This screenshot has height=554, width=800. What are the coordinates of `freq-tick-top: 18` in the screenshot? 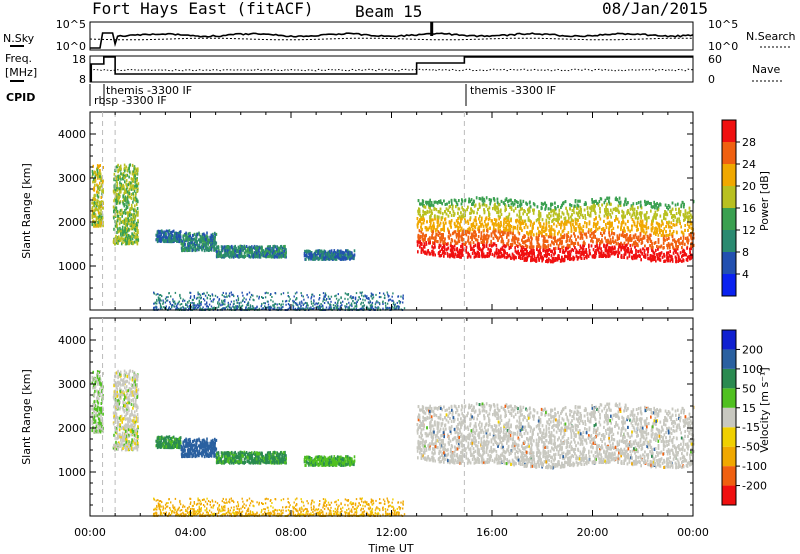 It's located at (79, 59).